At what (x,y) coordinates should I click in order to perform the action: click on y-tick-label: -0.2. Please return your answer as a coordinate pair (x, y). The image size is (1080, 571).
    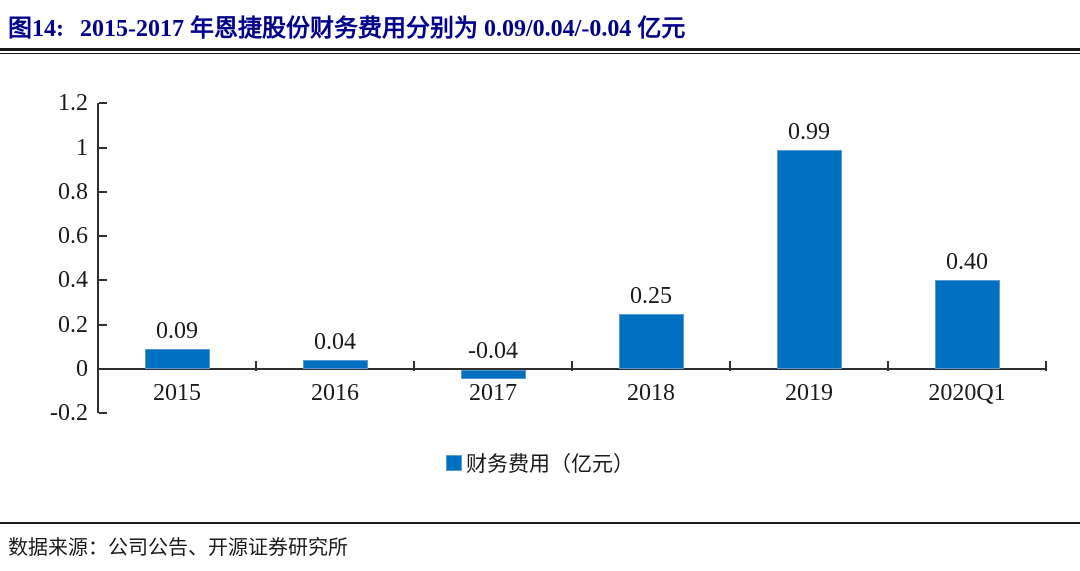
    Looking at the image, I should click on (69, 413).